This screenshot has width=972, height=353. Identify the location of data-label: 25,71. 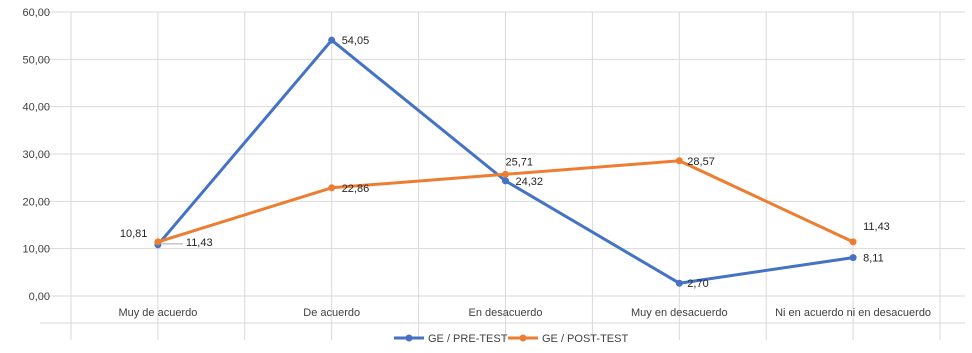
(520, 162).